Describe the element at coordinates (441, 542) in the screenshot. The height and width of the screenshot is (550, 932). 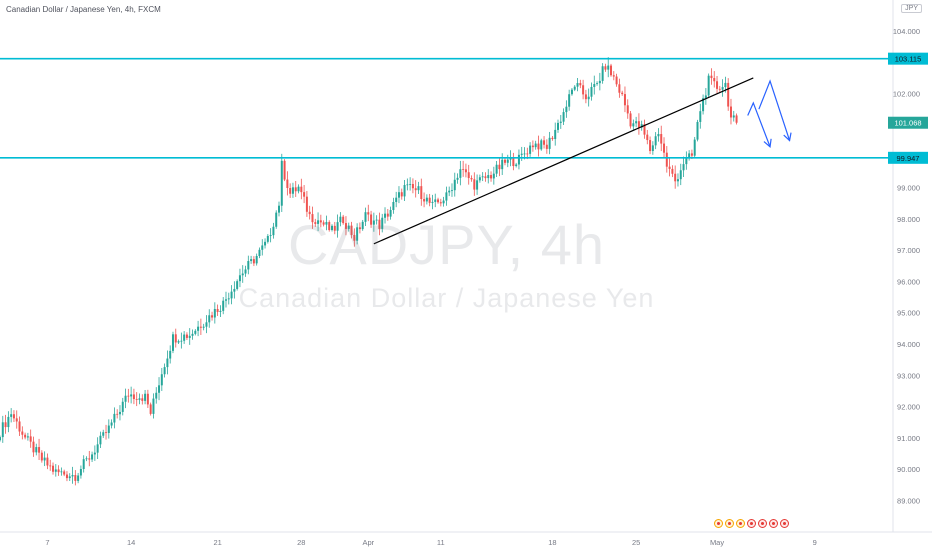
I see `x-tick-label: 11` at that location.